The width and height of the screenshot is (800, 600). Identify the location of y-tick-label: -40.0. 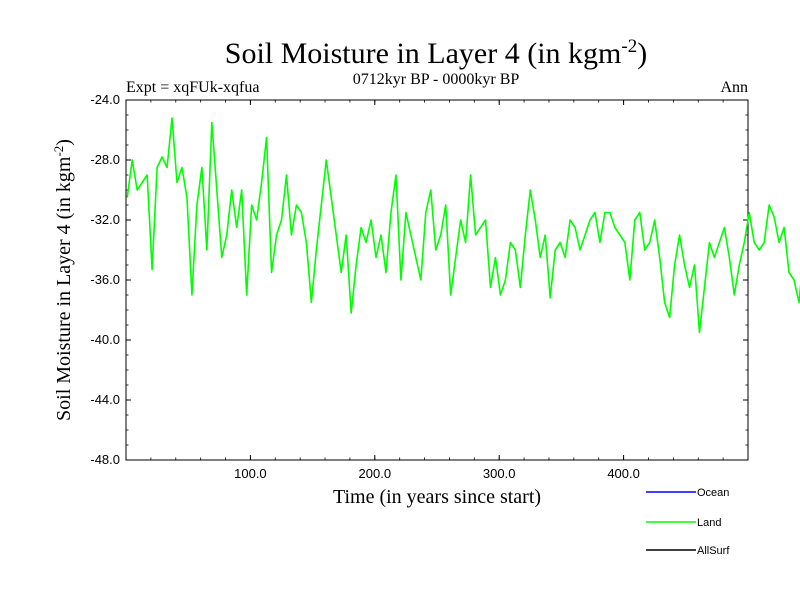
(105, 339).